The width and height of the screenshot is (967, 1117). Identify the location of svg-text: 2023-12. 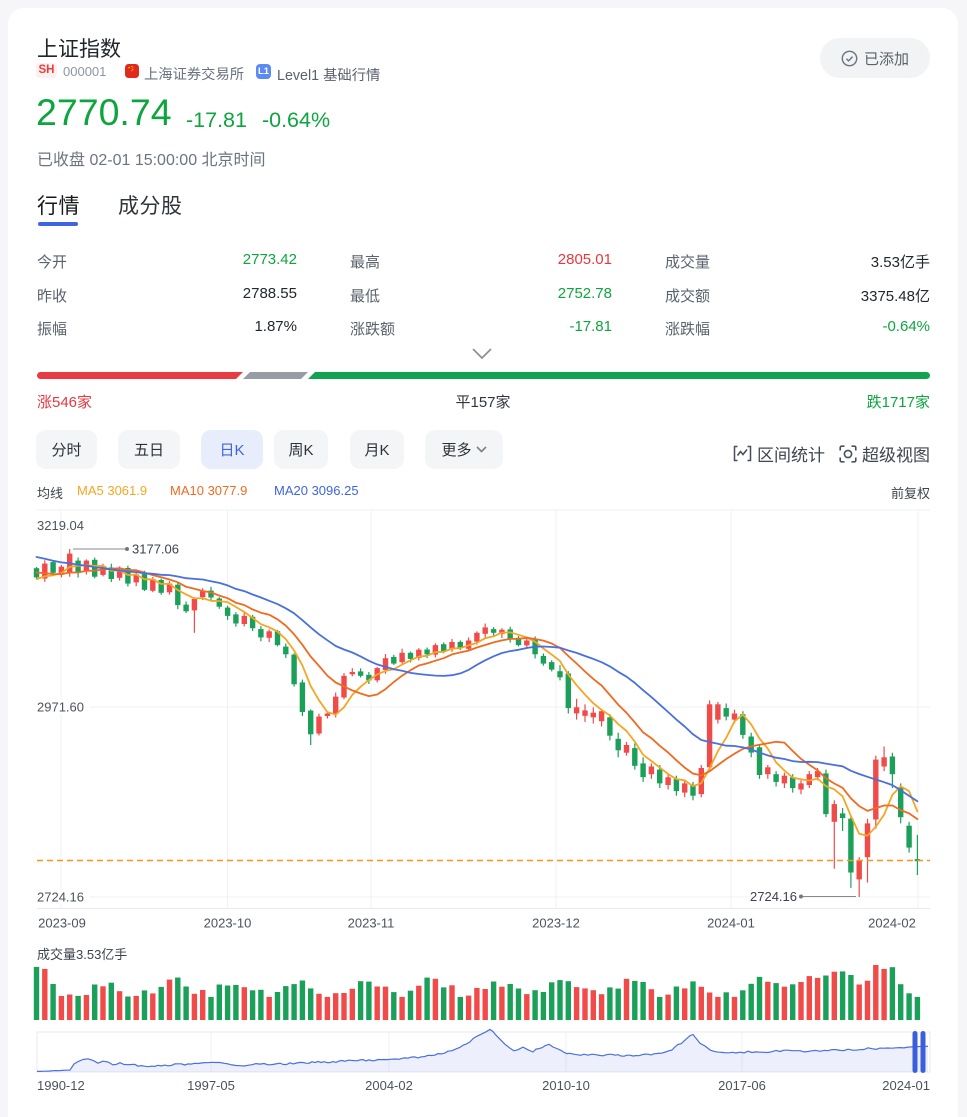
(556, 923).